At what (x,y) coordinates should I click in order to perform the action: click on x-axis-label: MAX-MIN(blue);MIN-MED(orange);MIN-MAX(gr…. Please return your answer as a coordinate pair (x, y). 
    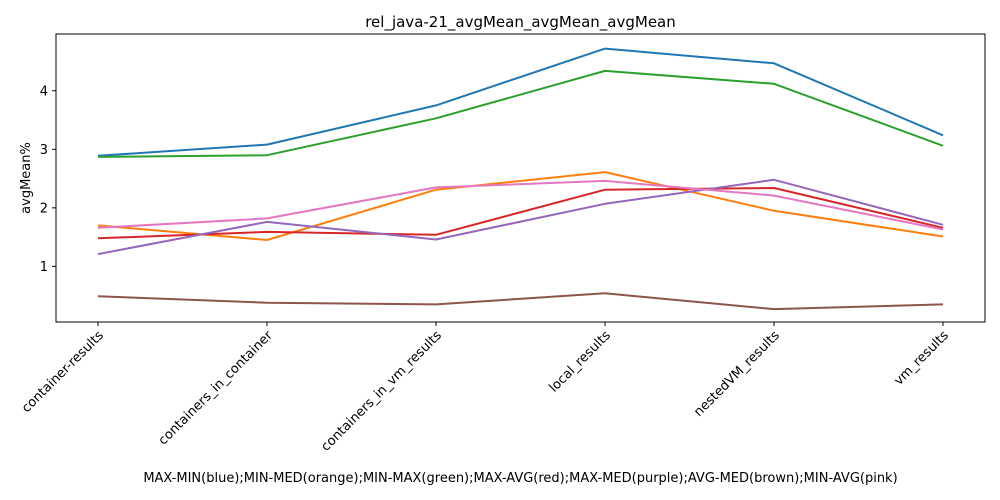
    Looking at the image, I should click on (520, 478).